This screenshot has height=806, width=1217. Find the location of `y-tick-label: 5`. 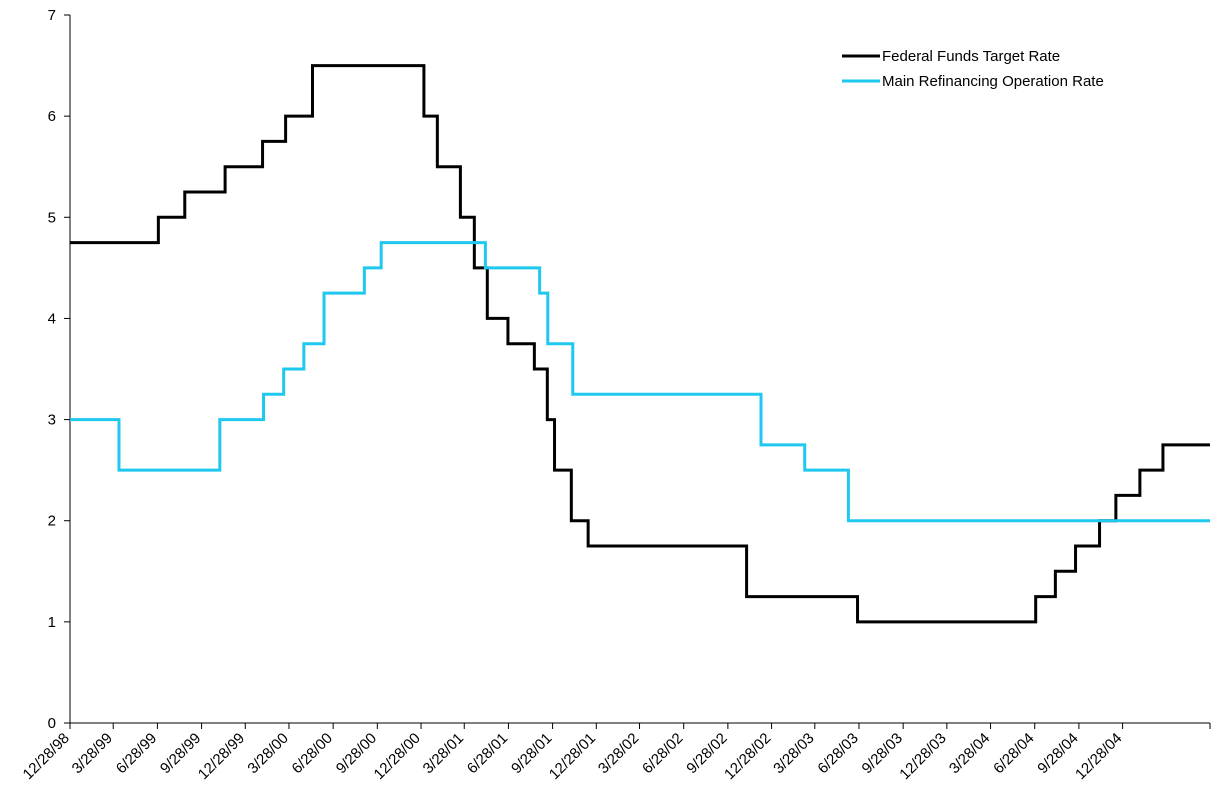

y-tick-label: 5 is located at coordinates (52, 217).